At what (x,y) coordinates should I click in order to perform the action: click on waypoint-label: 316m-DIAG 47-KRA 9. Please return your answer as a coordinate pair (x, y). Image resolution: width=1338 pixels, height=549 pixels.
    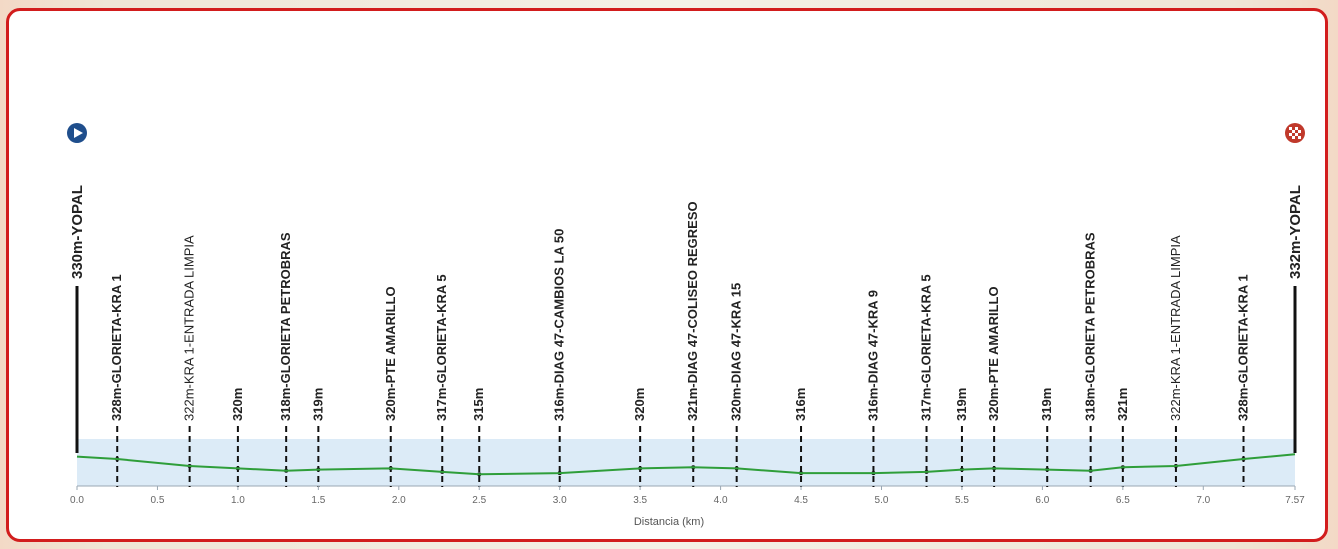
    Looking at the image, I should click on (872, 355).